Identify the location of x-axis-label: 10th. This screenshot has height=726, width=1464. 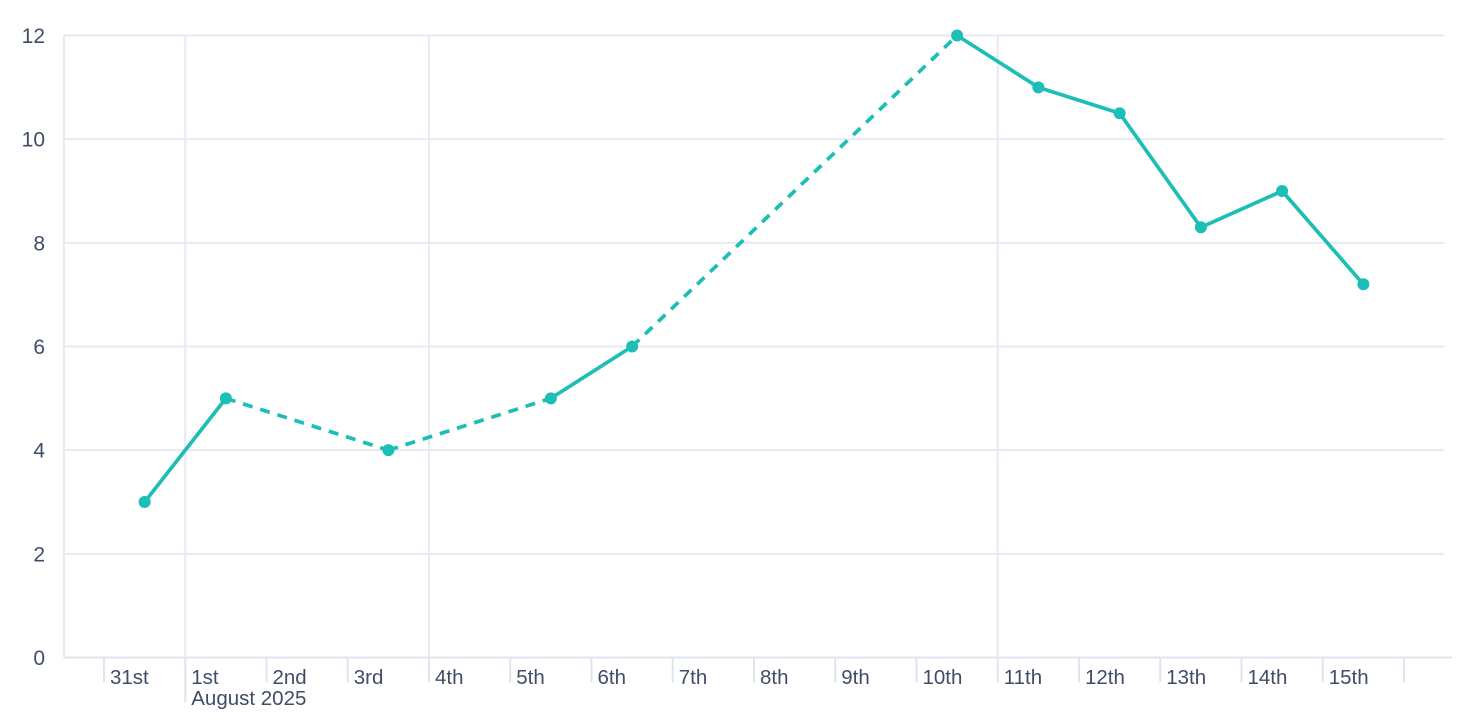
(943, 677).